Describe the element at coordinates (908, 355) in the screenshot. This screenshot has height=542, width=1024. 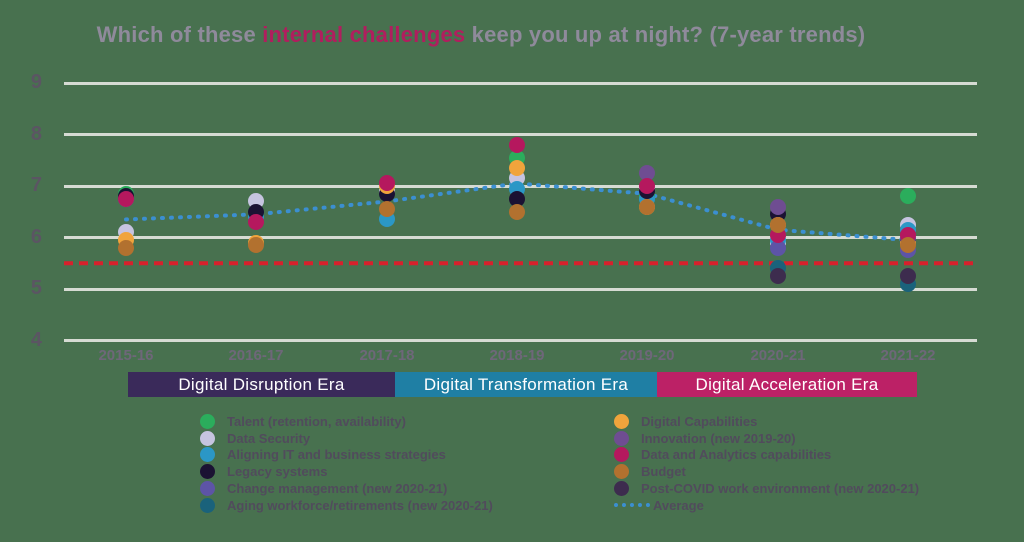
I see `x-axis-tick-label: 2021-22` at that location.